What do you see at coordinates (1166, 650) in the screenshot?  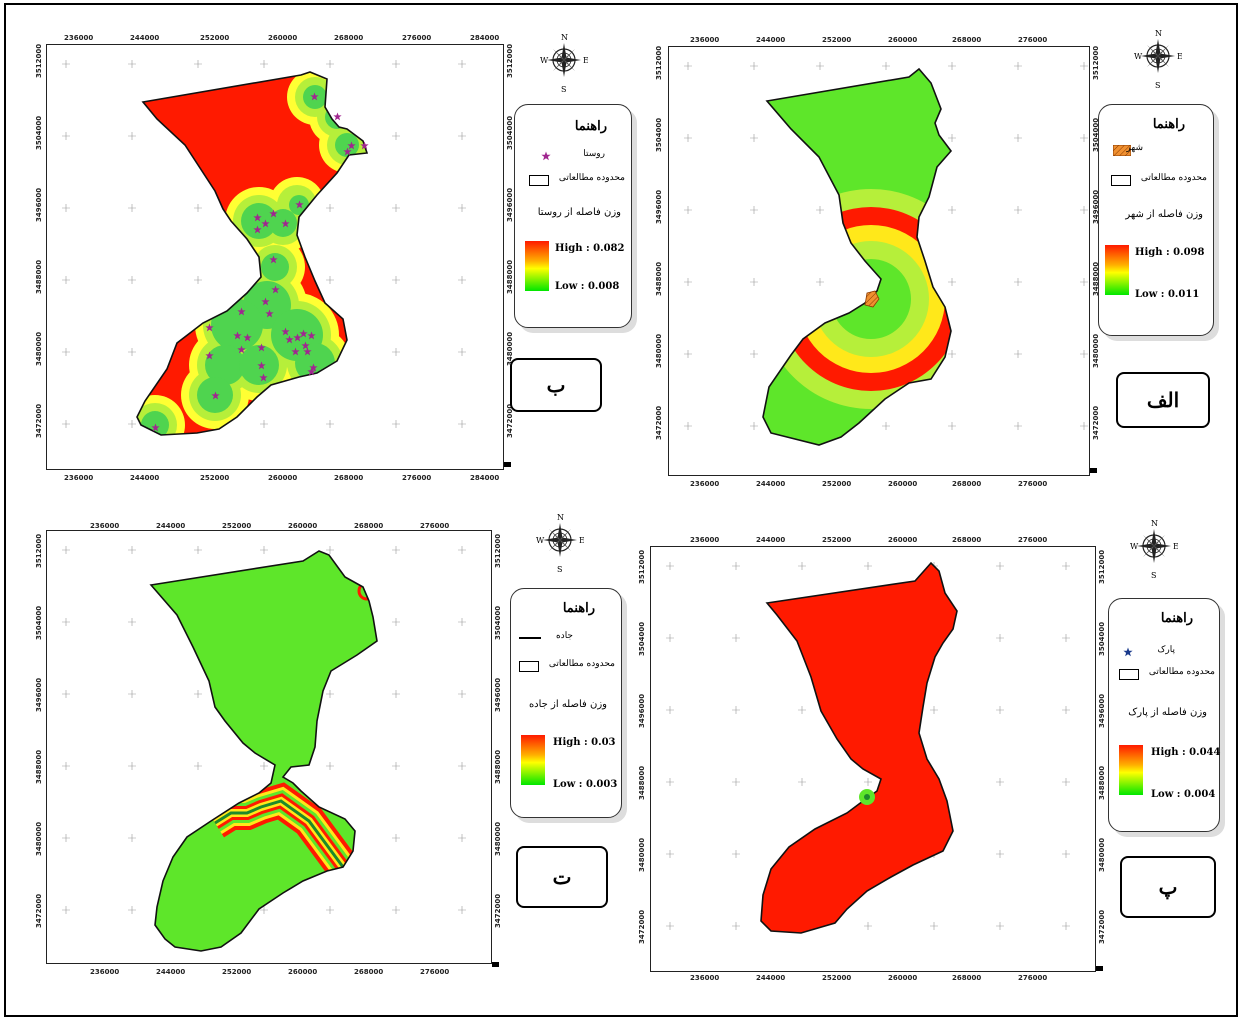 I see `legend-feature: پارک` at bounding box center [1166, 650].